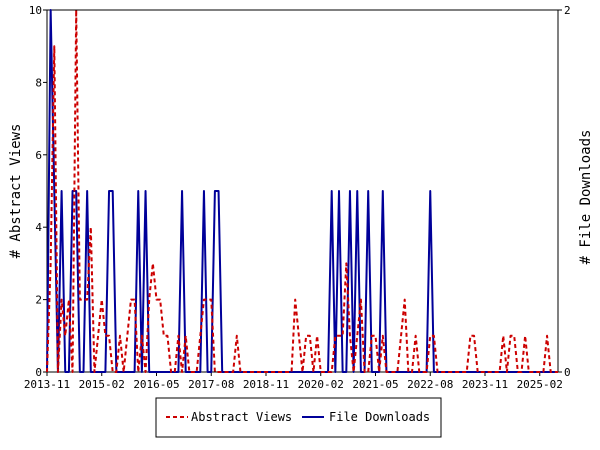 Image resolution: width=600 pixels, height=450 pixels. Describe the element at coordinates (38, 155) in the screenshot. I see `y-left-tick-label: 6` at that location.